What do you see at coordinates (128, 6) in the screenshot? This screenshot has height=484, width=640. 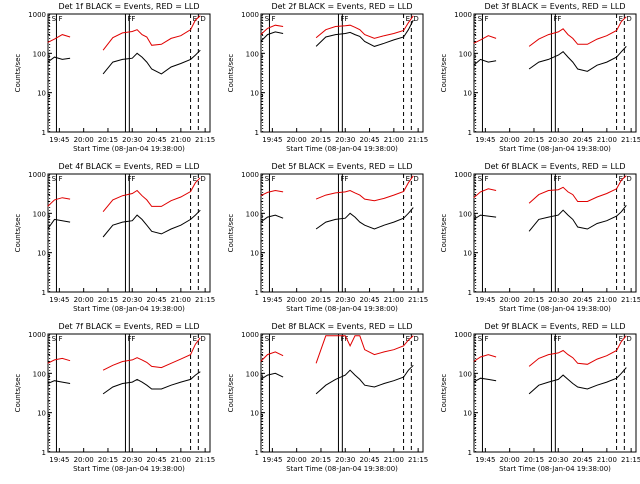 I see `panel-title: Det 1f BLACK = Events, RED = LLD` at bounding box center [128, 6].